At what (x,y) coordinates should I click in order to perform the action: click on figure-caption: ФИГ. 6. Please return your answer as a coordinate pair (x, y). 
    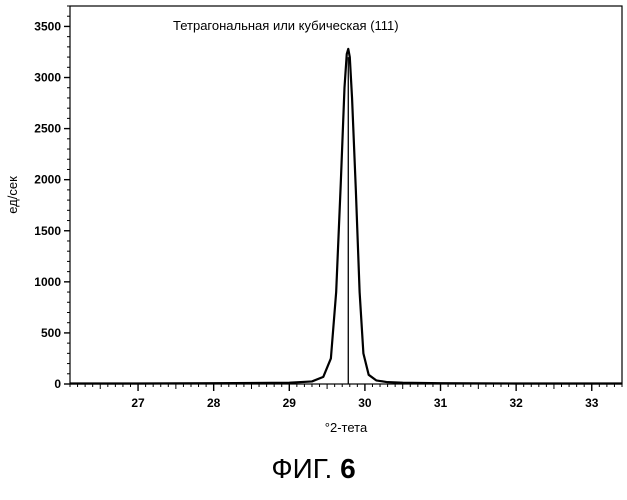
    Looking at the image, I should click on (313, 469).